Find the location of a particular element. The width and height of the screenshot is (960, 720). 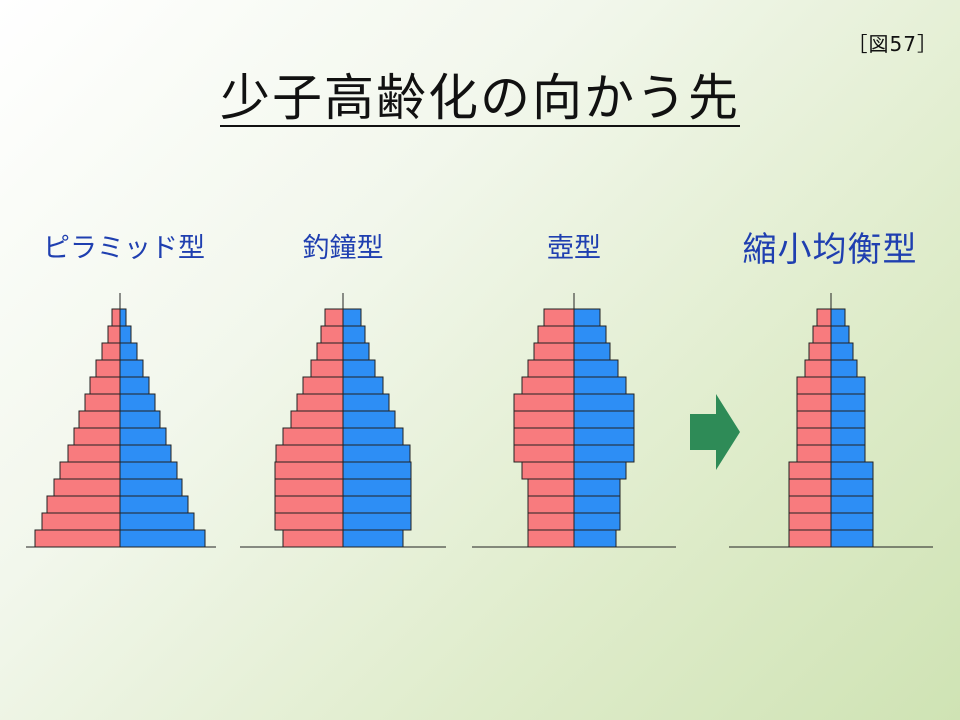

label-pot-type: 壺型 is located at coordinates (574, 248).